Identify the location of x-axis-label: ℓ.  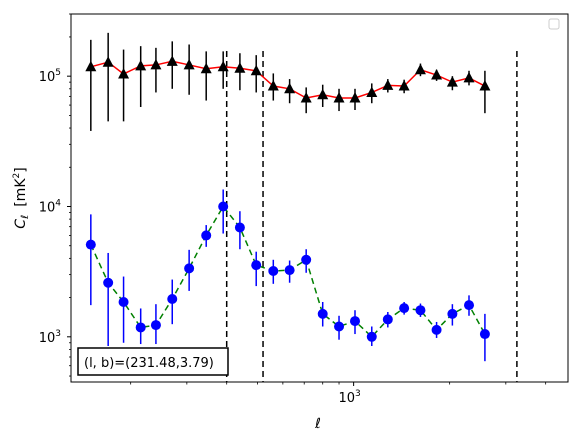
(317, 424).